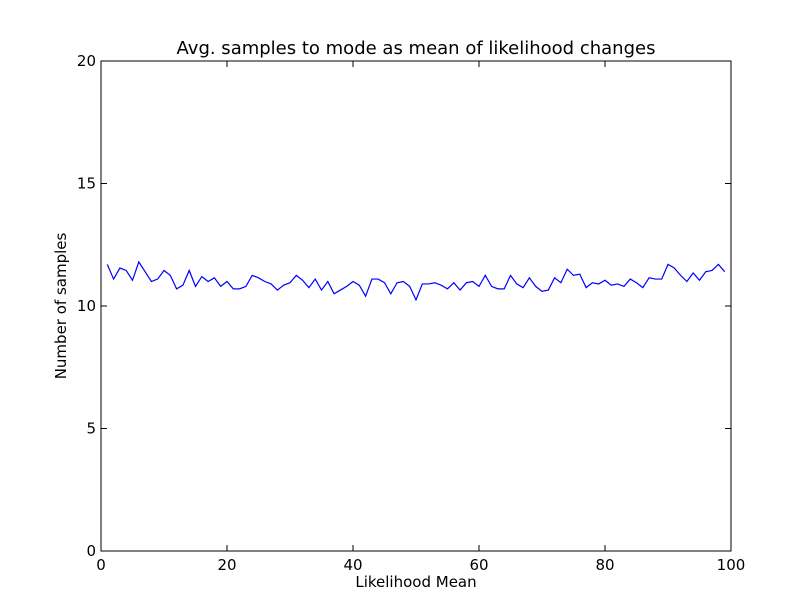 This screenshot has width=812, height=612. Describe the element at coordinates (86, 184) in the screenshot. I see `y-tick-label: 15` at that location.